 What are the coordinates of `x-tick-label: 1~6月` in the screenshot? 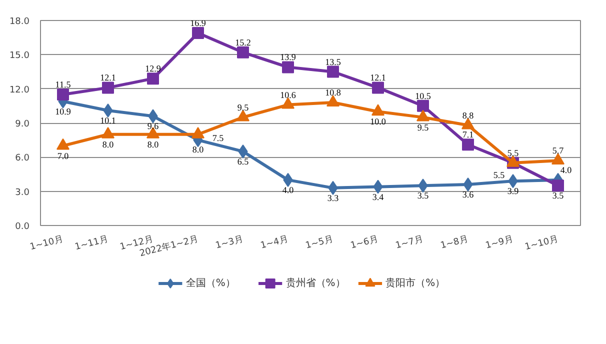 It's located at (365, 243).